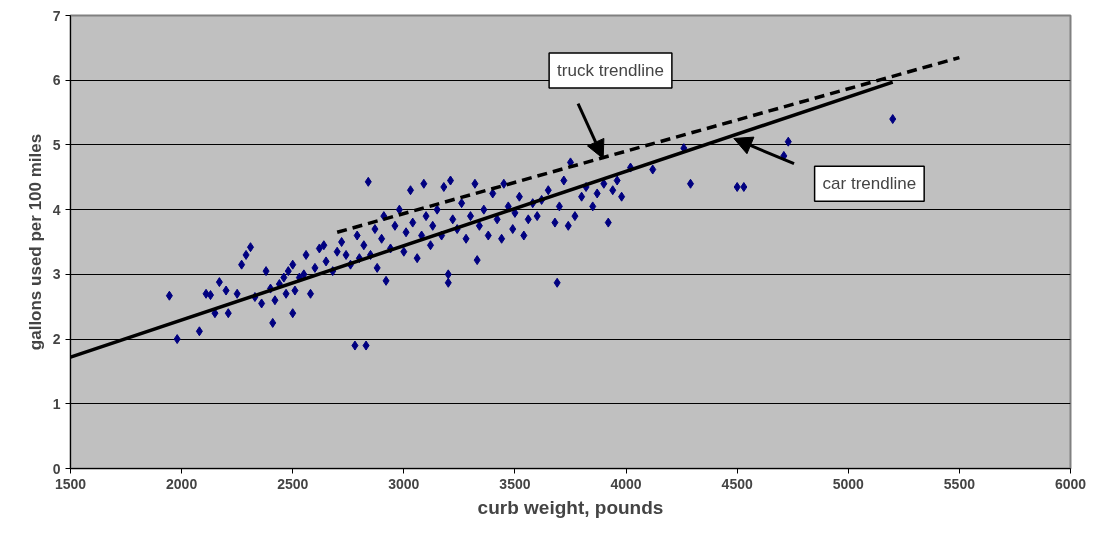  I want to click on y-tick-label: 2, so click(56, 339).